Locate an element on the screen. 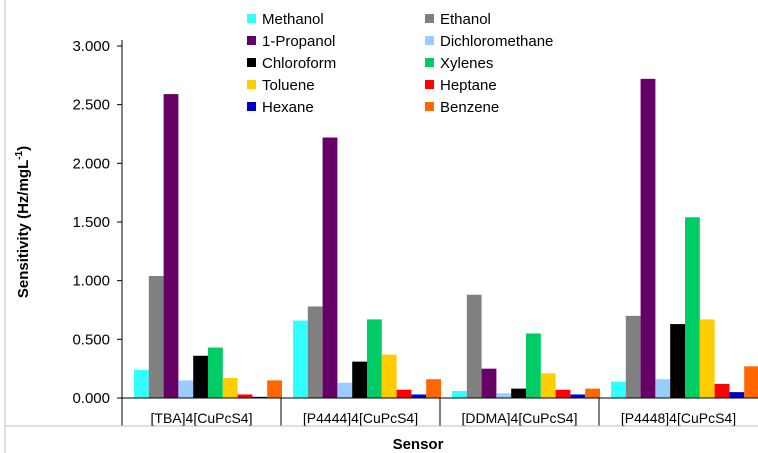 This screenshot has width=758, height=453. y-axis-title: Sensitivity (Hz/mgL-1) is located at coordinates (23, 222).